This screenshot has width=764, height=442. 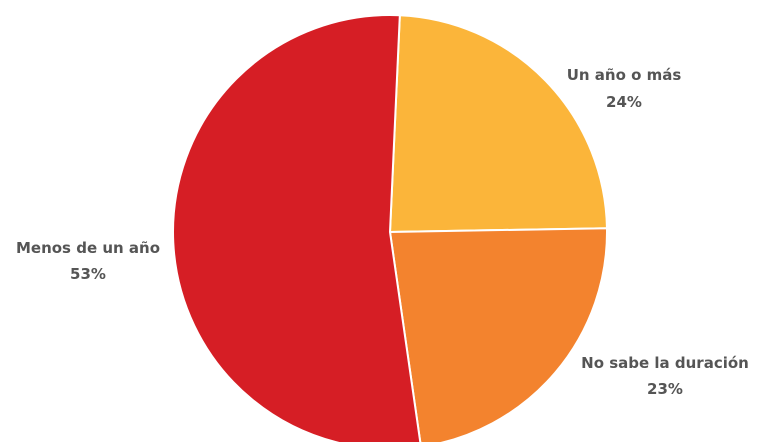 What do you see at coordinates (498, 124) in the screenshot?
I see `pie-slice-un-a-o-o-m-s` at bounding box center [498, 124].